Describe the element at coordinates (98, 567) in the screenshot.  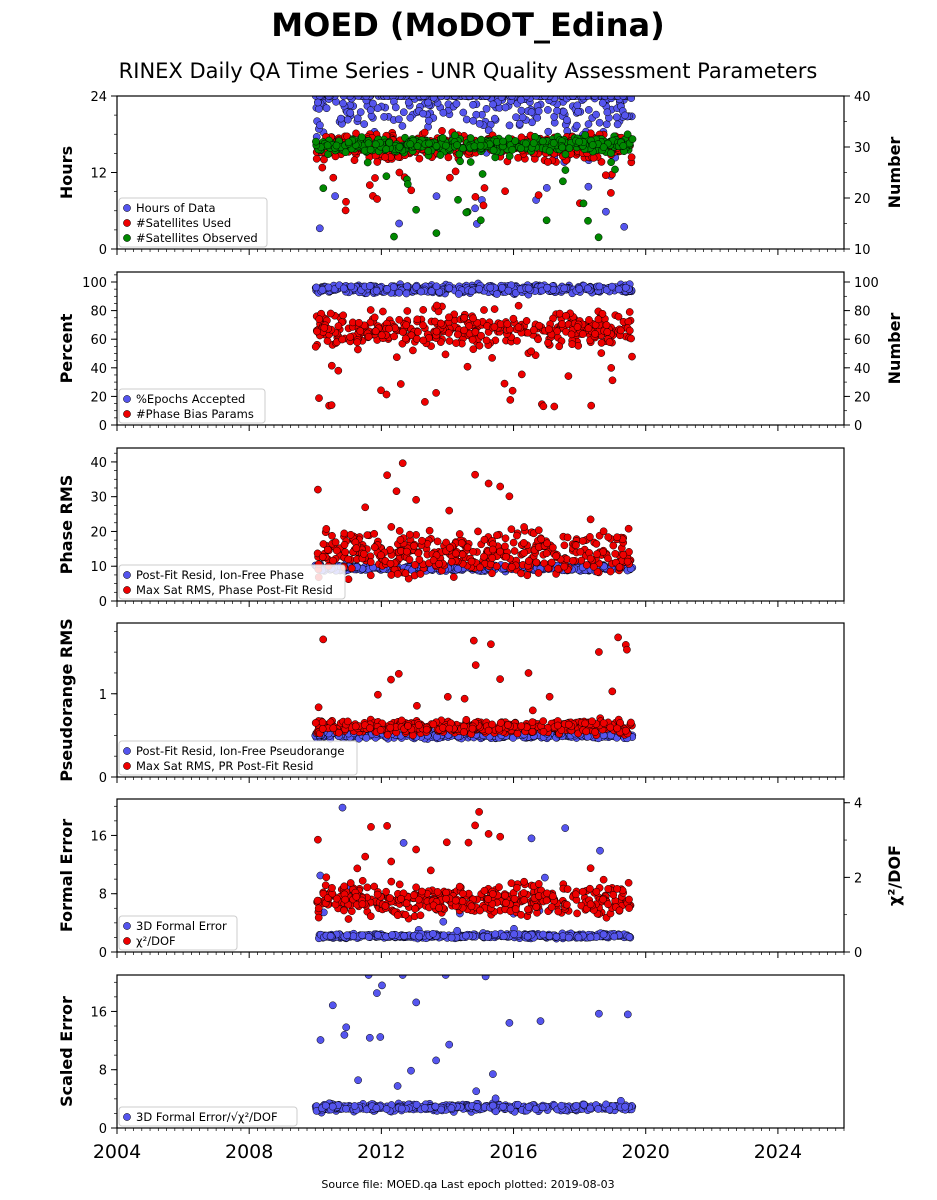
I see `y-tick-label: 10` at that location.